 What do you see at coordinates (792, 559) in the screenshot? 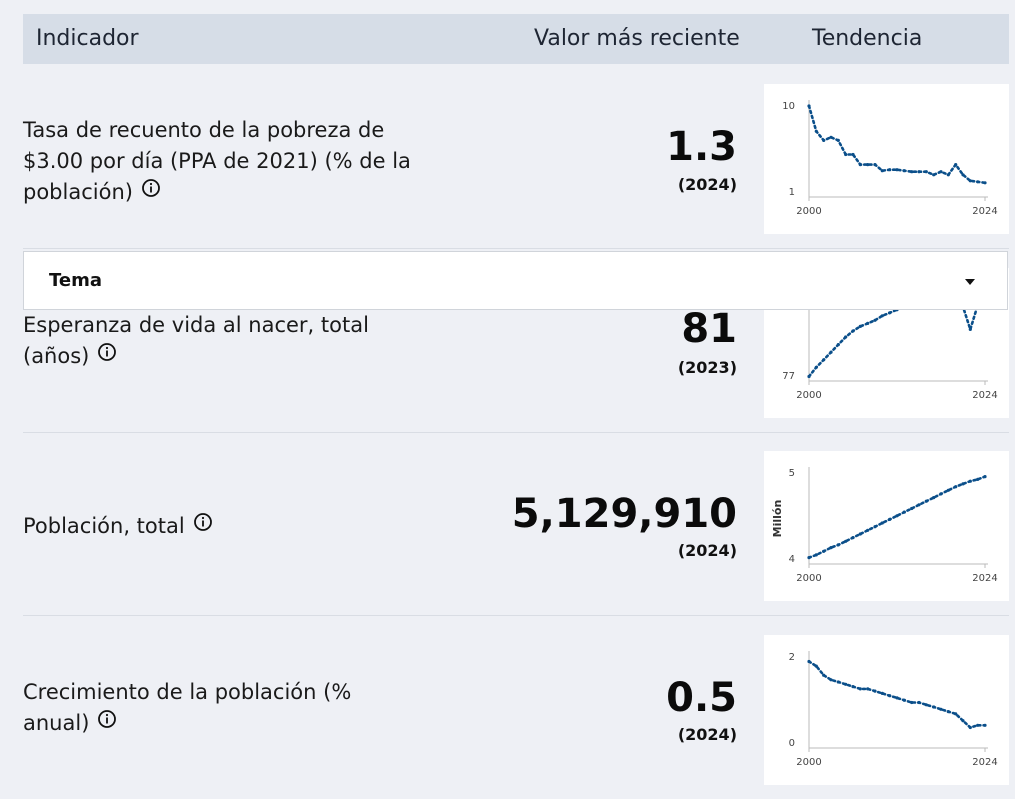
I see `y-tick-label-bottom: 4` at bounding box center [792, 559].